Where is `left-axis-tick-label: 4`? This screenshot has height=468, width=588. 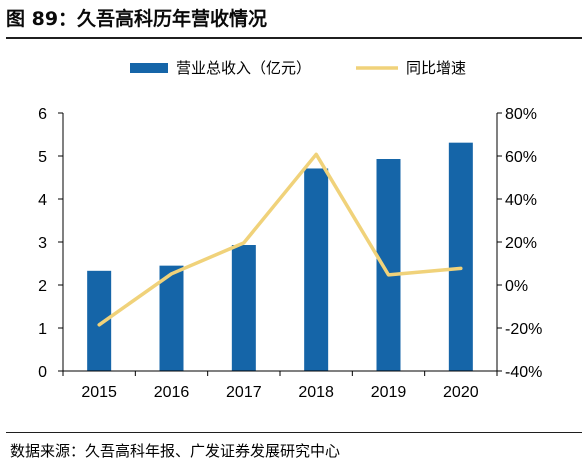 left-axis-tick-label: 4 is located at coordinates (42, 200).